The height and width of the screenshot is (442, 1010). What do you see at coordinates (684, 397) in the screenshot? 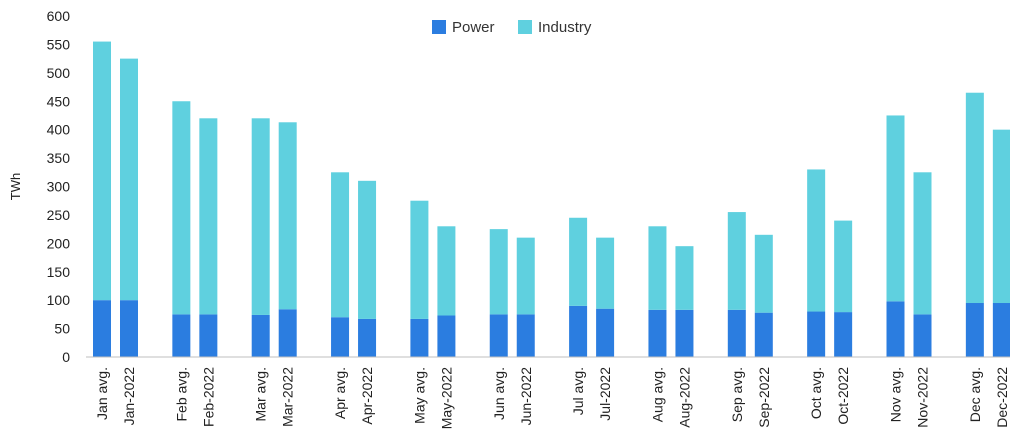
I see `x-category-label: Aug-2022` at bounding box center [684, 397].